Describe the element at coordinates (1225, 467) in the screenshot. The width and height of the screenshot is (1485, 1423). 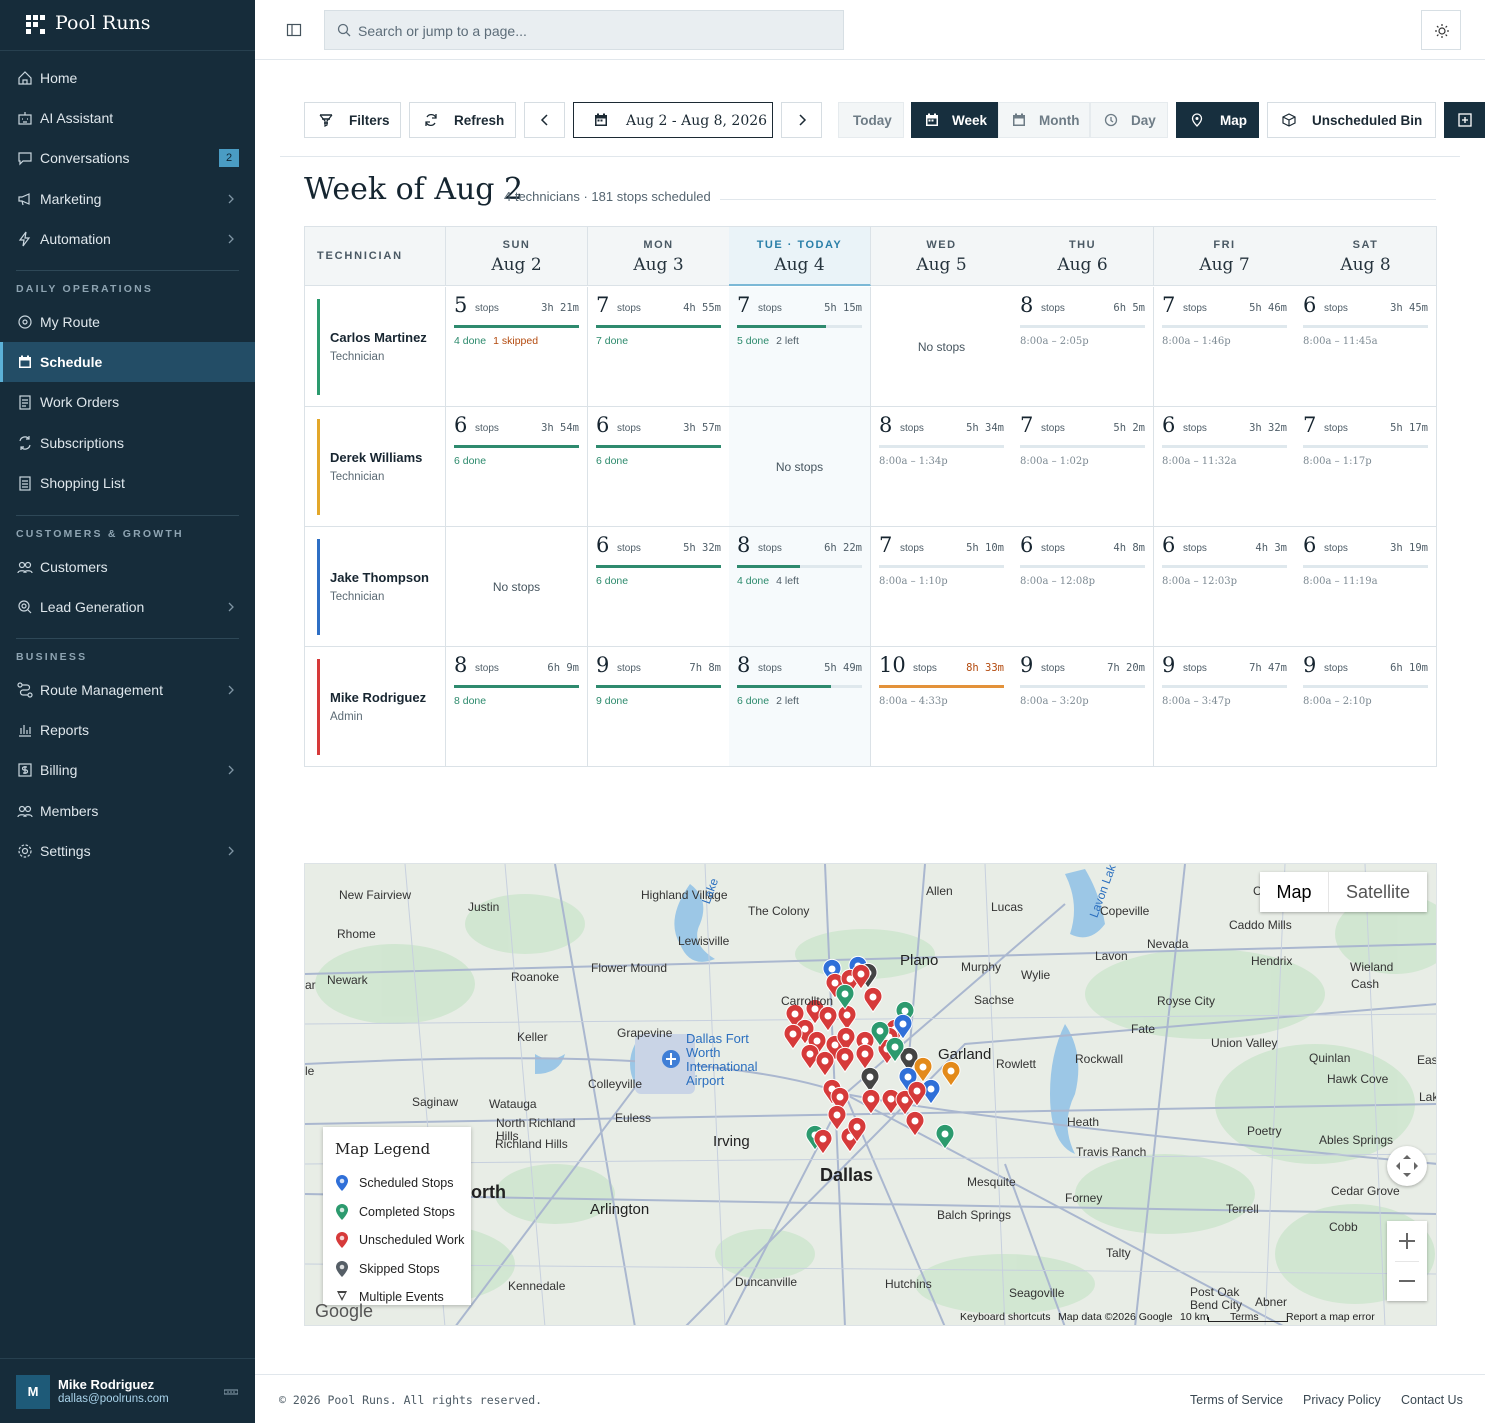
I see `schedule-cell: 6 stops 3h 32m 8:00a – 11:32a` at that location.